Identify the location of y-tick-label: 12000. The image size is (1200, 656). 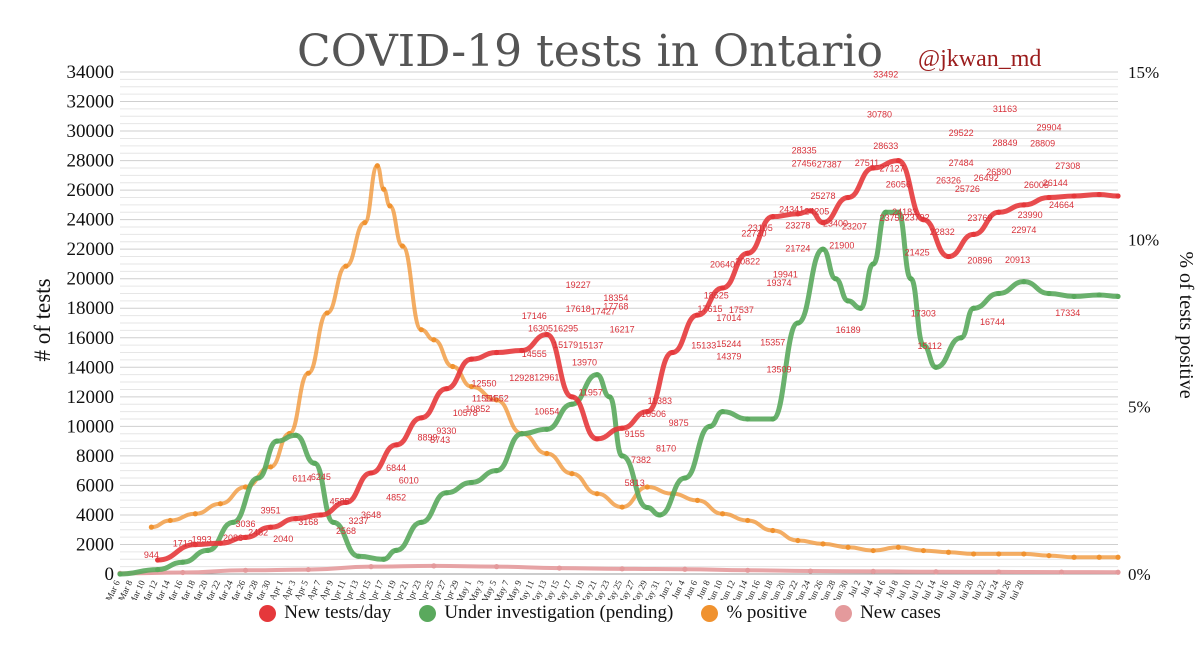
(91, 397).